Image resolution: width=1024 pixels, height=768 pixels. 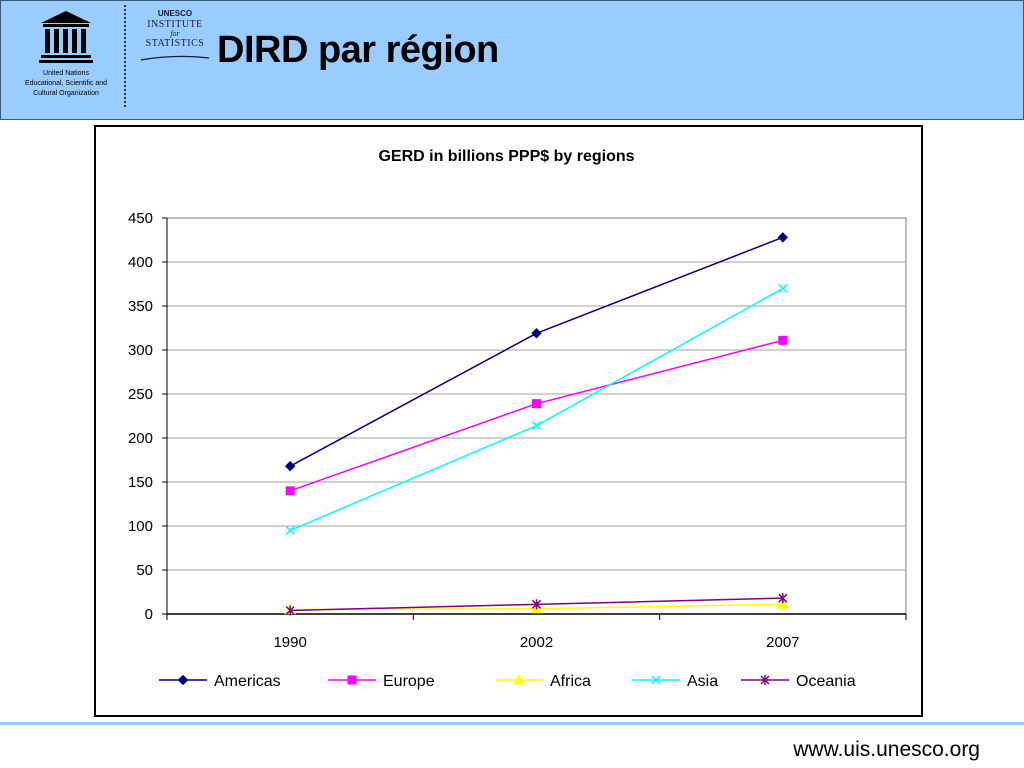 What do you see at coordinates (144, 570) in the screenshot?
I see `y-tick-label: 50` at bounding box center [144, 570].